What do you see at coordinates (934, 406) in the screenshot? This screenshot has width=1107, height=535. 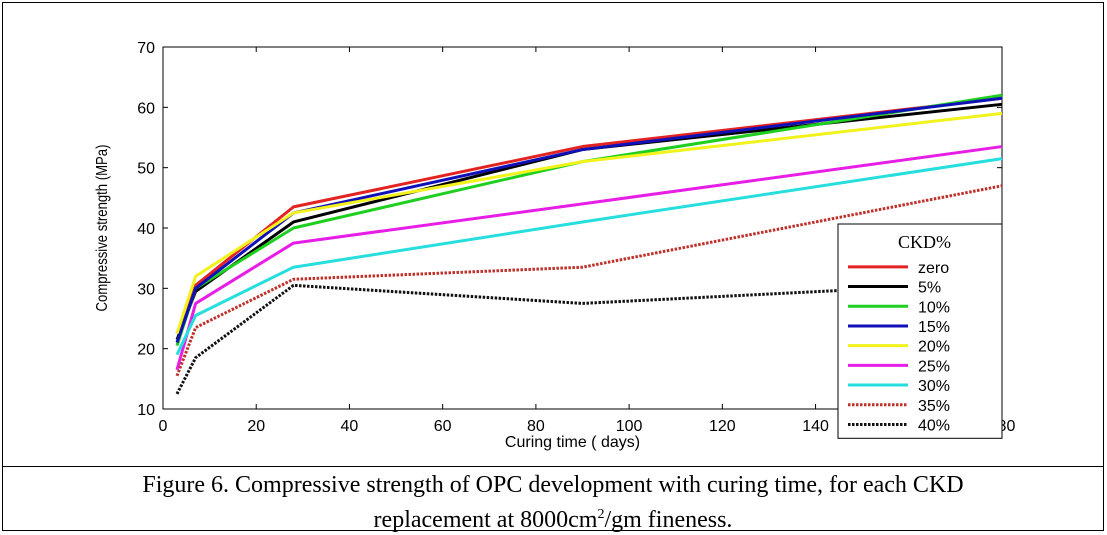 I see `legend-entry: 35%` at bounding box center [934, 406].